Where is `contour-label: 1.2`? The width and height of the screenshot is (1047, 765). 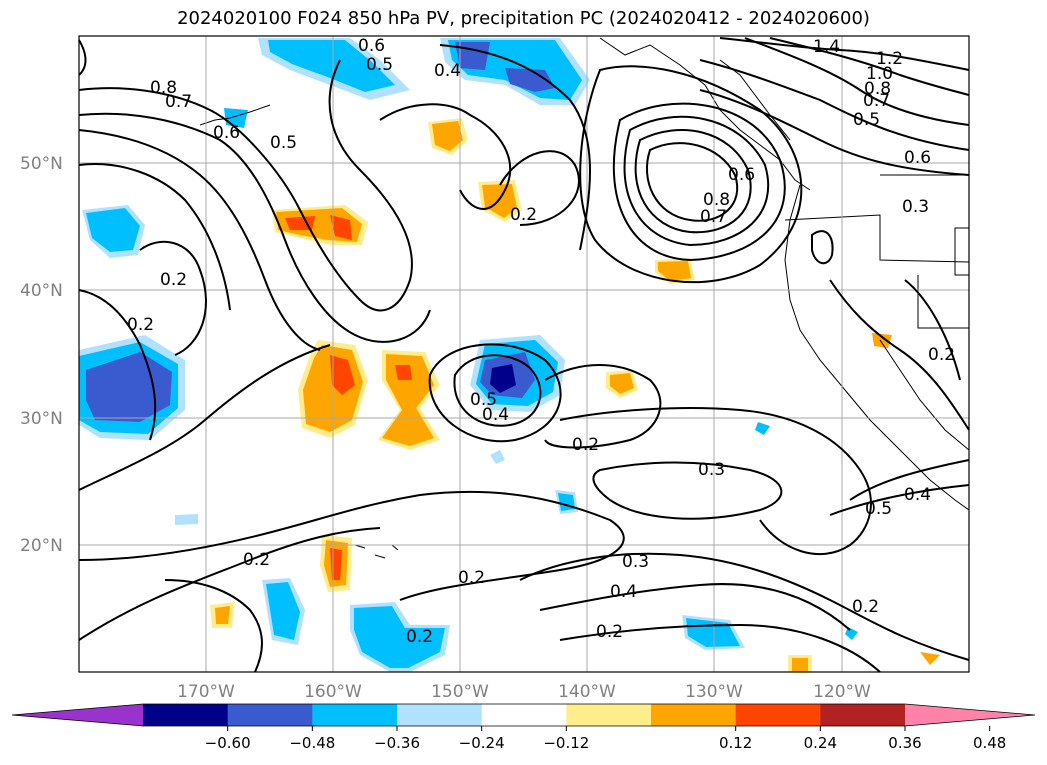 contour-label: 1.2 is located at coordinates (889, 59).